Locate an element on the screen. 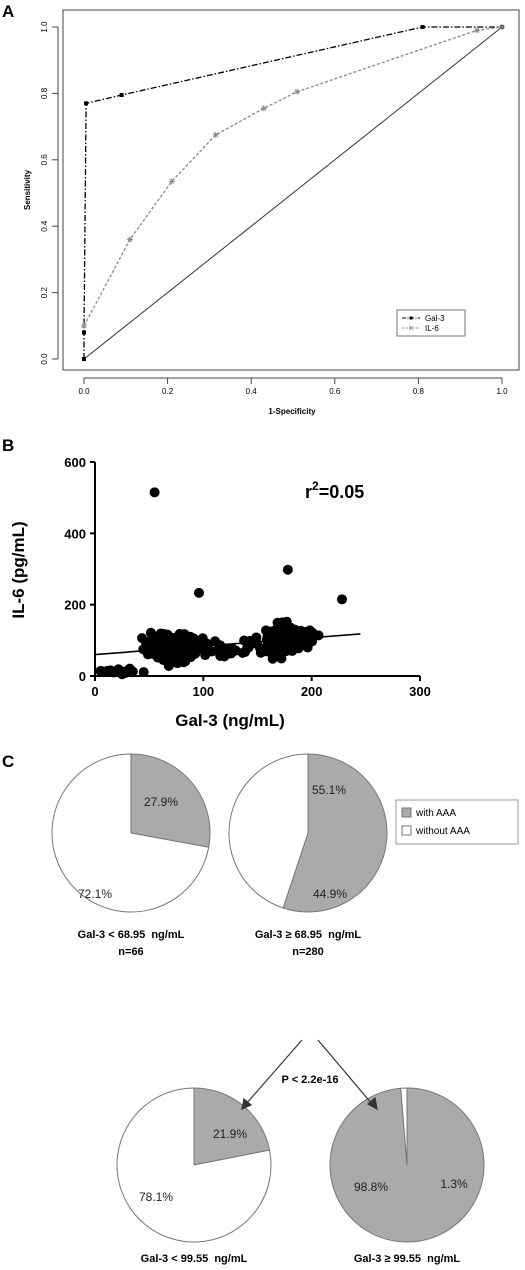  scatter-y-axis-label: IL-6 (pg/mL) is located at coordinates (18, 569).